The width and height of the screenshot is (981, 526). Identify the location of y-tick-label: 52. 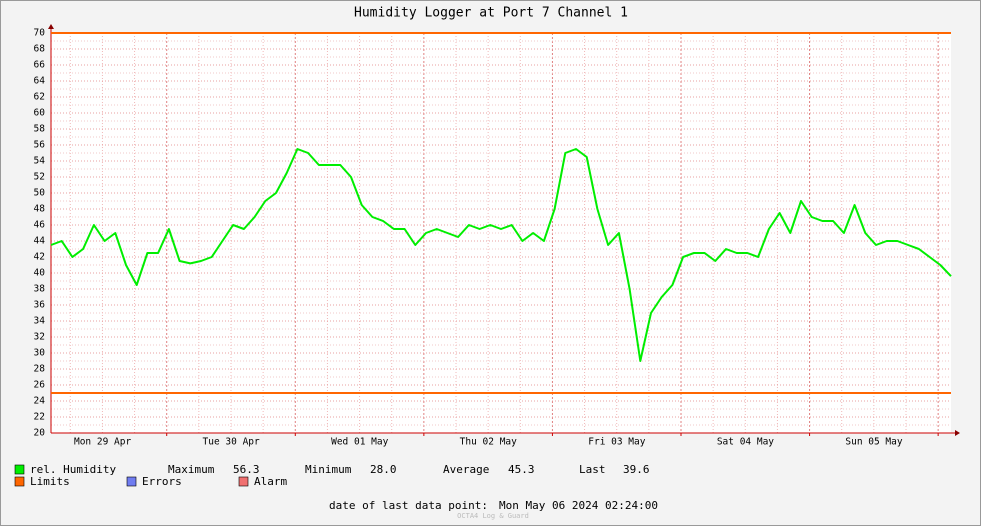
(39, 177).